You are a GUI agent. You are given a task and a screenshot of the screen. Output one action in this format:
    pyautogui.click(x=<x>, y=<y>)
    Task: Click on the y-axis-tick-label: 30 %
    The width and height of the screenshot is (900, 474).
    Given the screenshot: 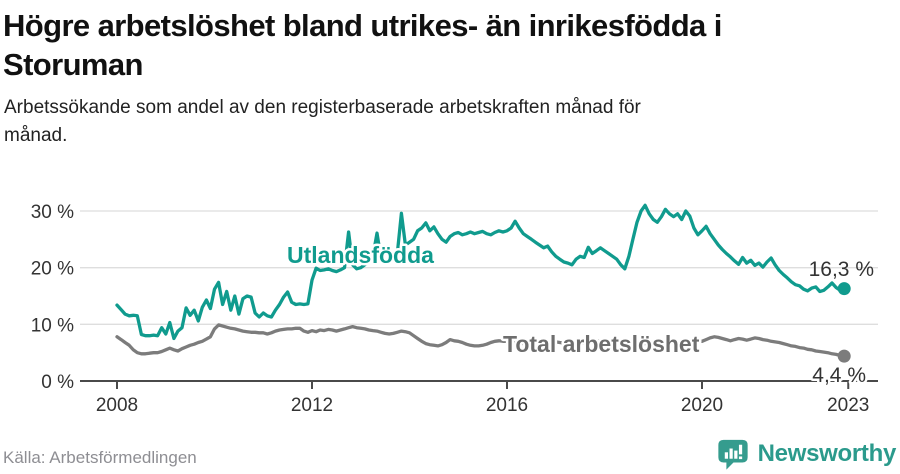 What is the action you would take?
    pyautogui.click(x=52, y=212)
    